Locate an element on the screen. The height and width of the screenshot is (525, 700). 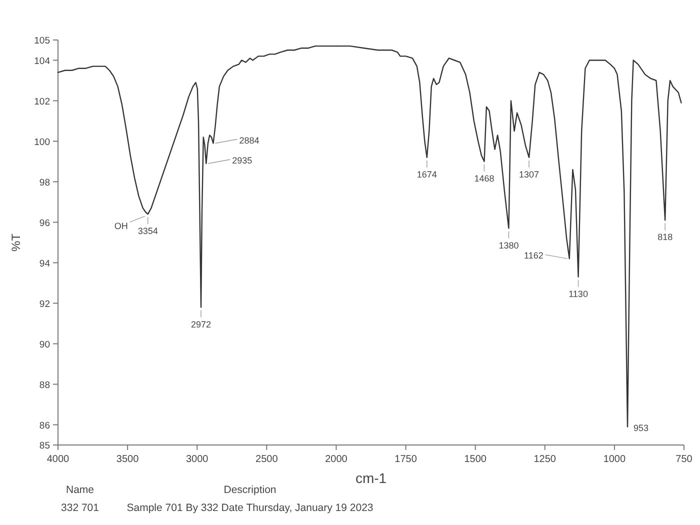
annotation: 1162 is located at coordinates (534, 255).